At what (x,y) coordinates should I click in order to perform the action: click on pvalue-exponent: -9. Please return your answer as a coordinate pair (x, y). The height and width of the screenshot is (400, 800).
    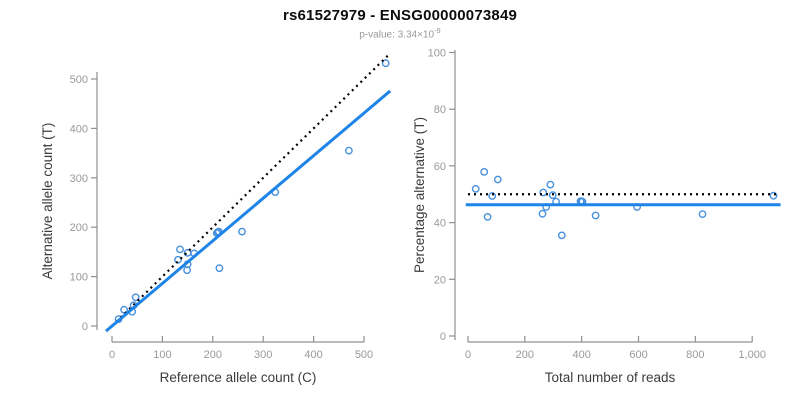
    Looking at the image, I should click on (437, 30).